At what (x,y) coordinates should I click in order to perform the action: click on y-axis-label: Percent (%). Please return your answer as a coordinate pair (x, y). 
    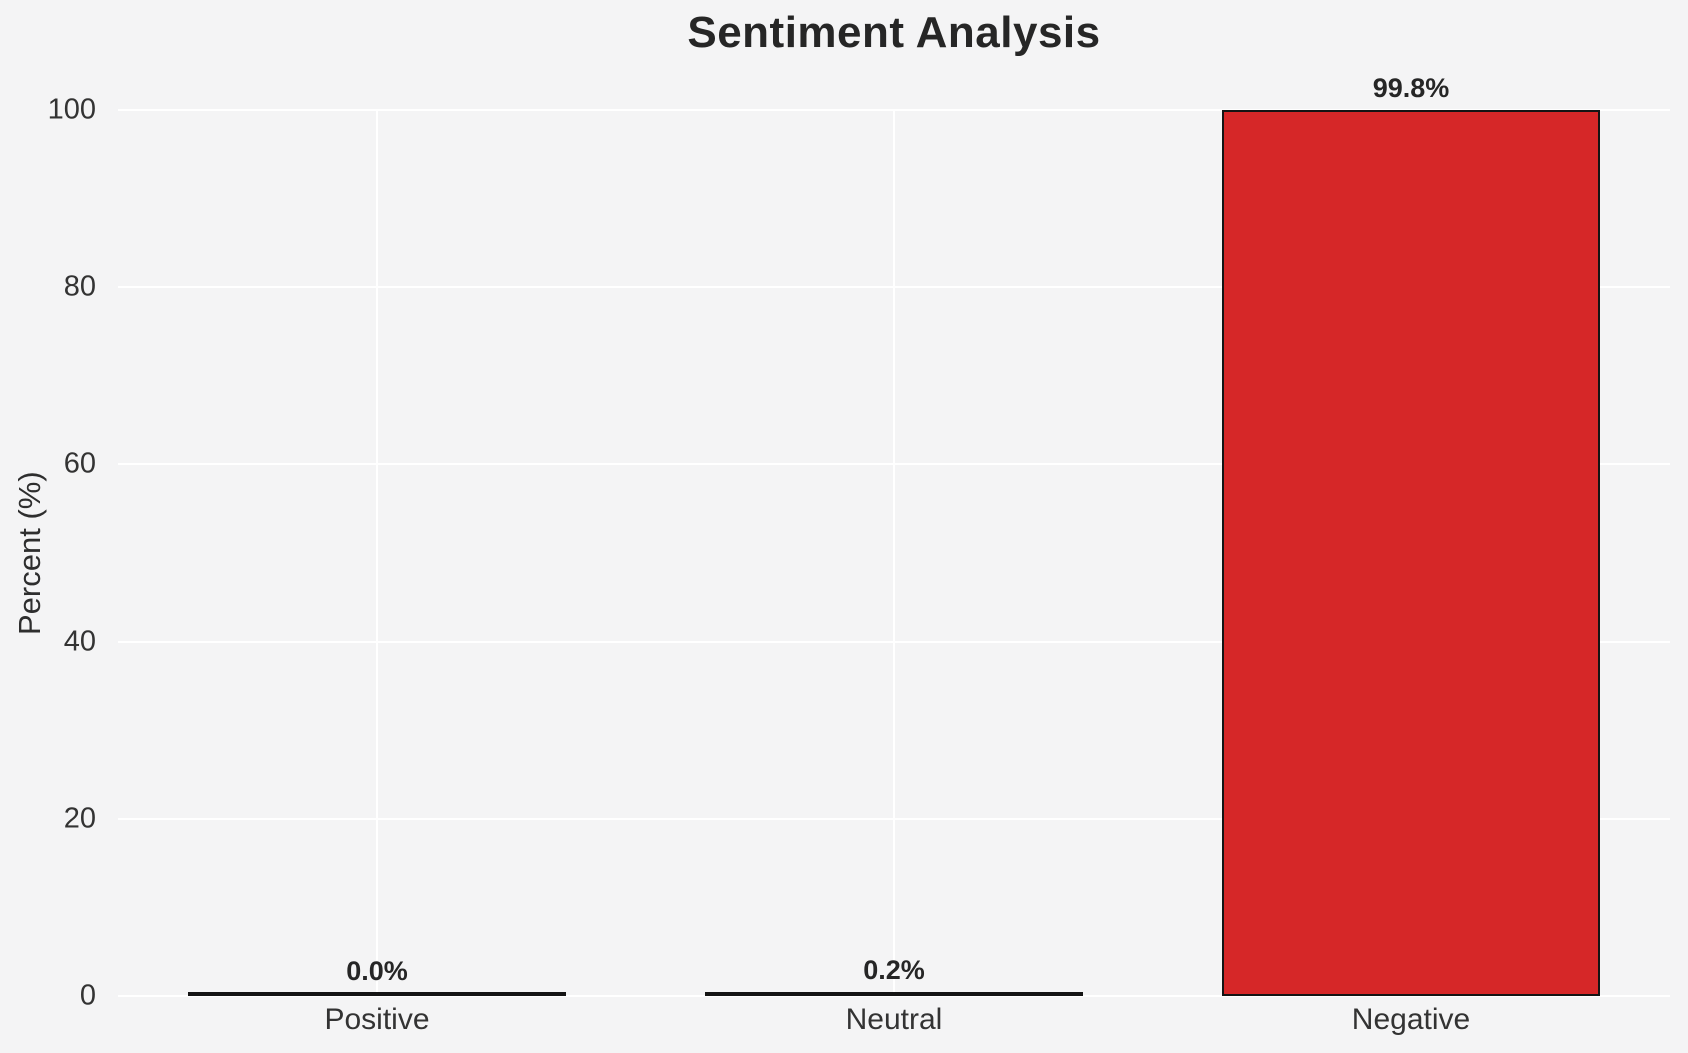
    Looking at the image, I should click on (29, 553).